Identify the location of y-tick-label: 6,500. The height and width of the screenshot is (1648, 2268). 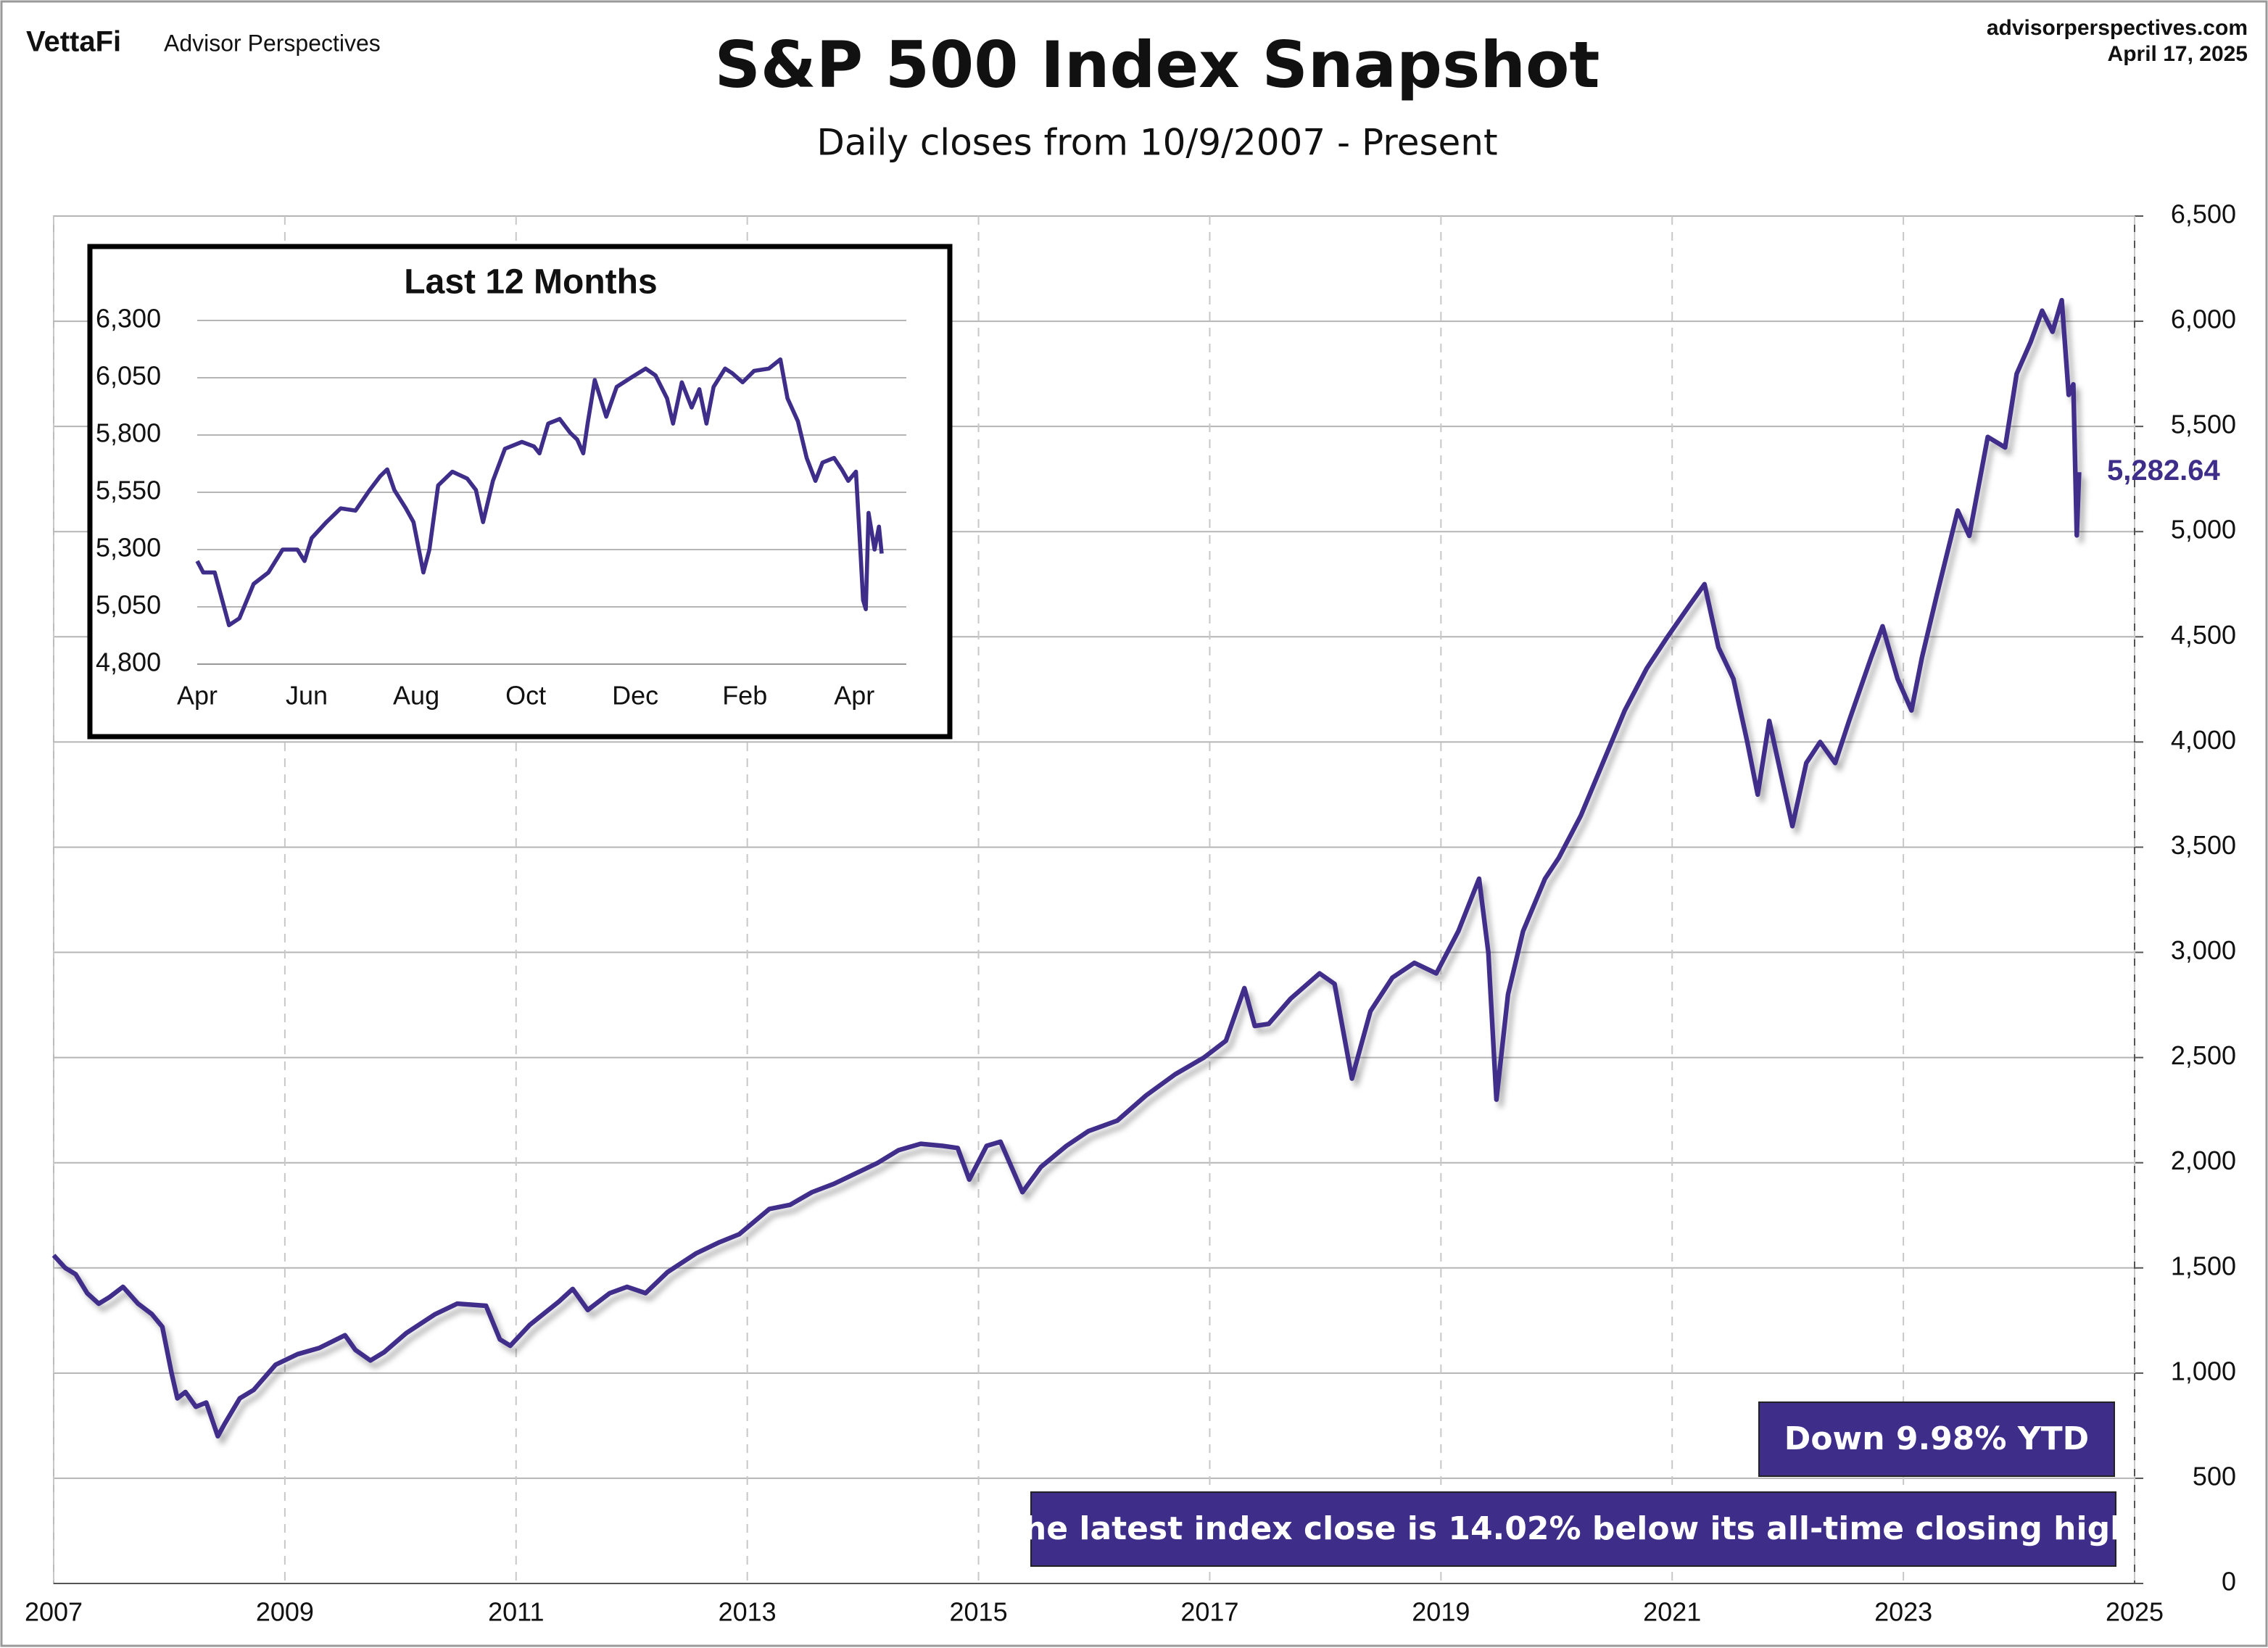
(2203, 214).